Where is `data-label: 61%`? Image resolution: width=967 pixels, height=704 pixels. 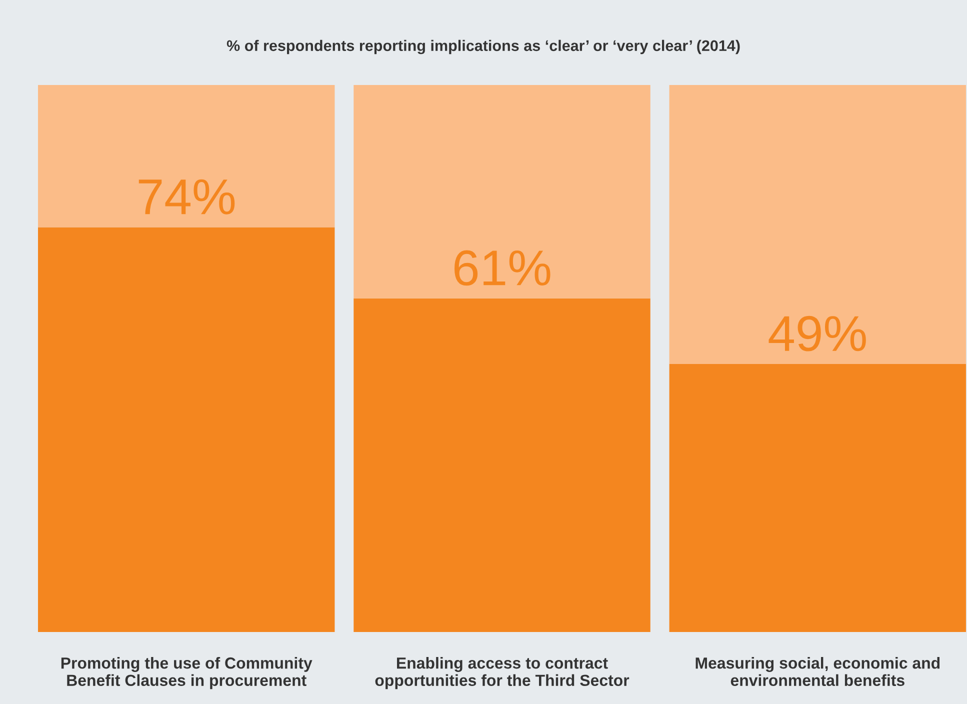
data-label: 61% is located at coordinates (502, 268).